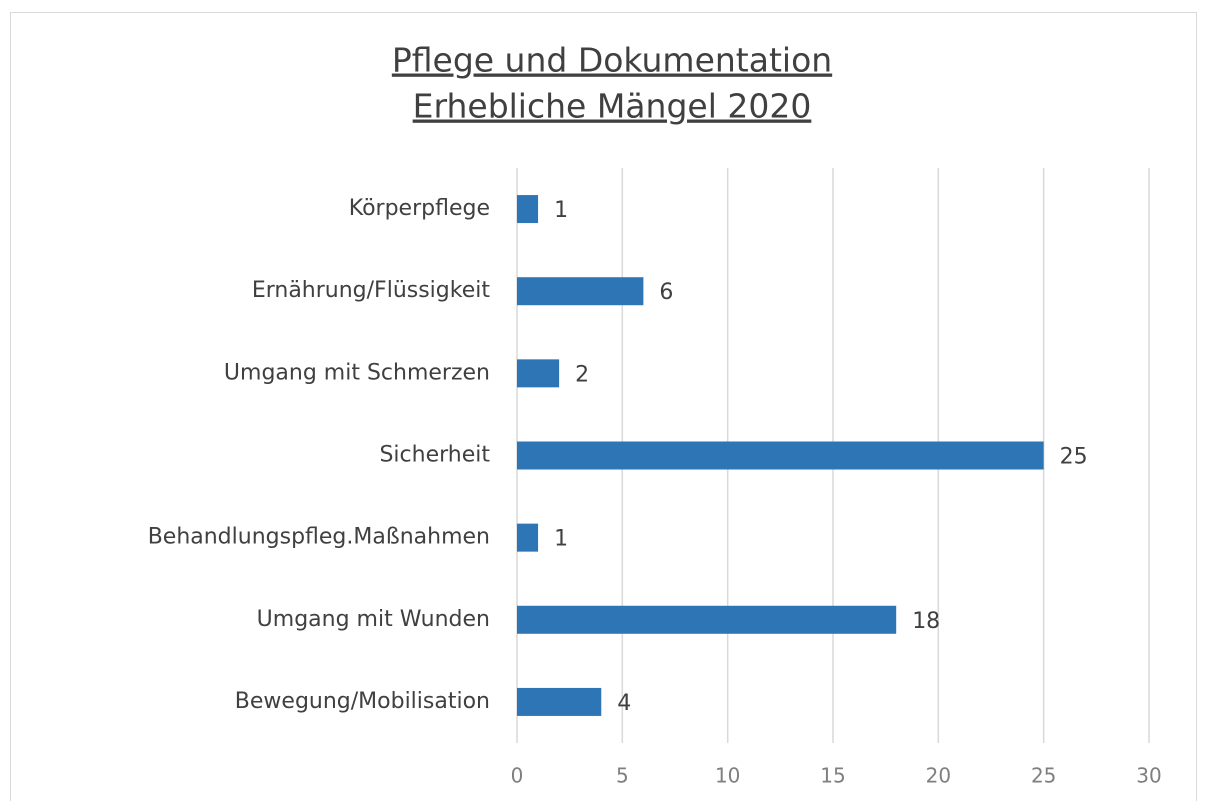 This screenshot has width=1209, height=801. Describe the element at coordinates (371, 290) in the screenshot. I see `y-tick-label: Ernährung/Flüssigkeit` at that location.